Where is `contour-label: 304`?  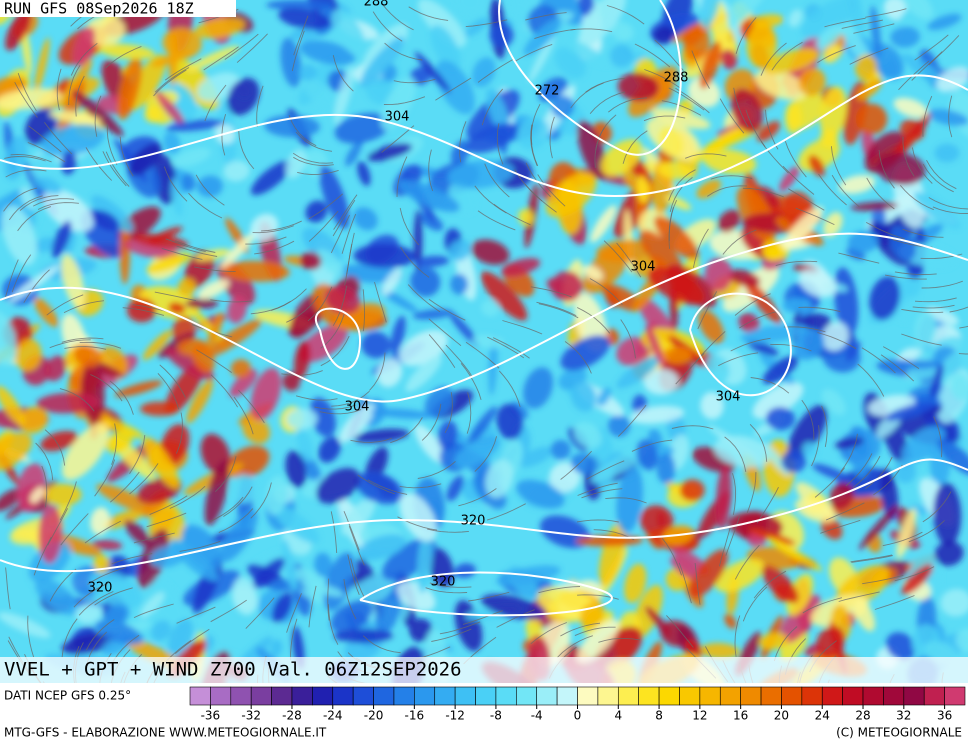
contour-label: 304 is located at coordinates (357, 407).